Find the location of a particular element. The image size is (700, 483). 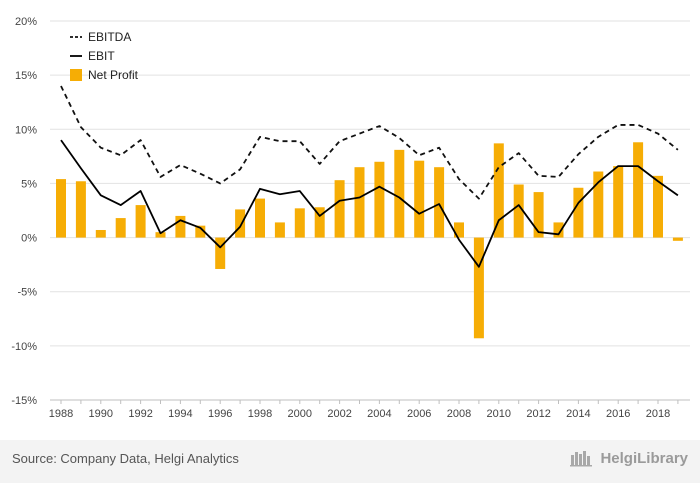

y-tick-label: -10% is located at coordinates (24, 347).